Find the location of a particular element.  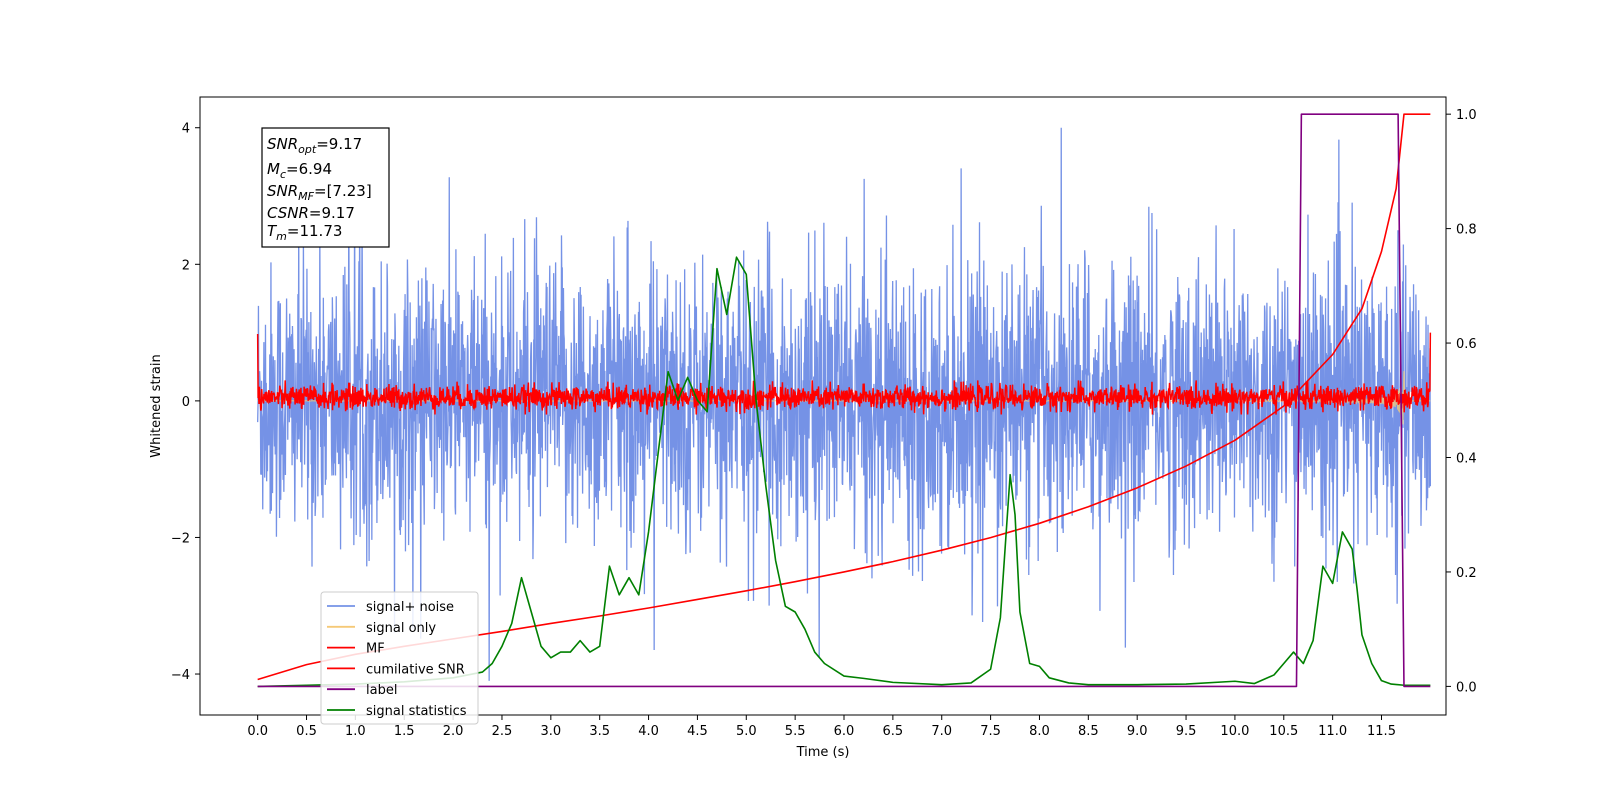

y-right-tick-label: 0.0 is located at coordinates (1466, 687).